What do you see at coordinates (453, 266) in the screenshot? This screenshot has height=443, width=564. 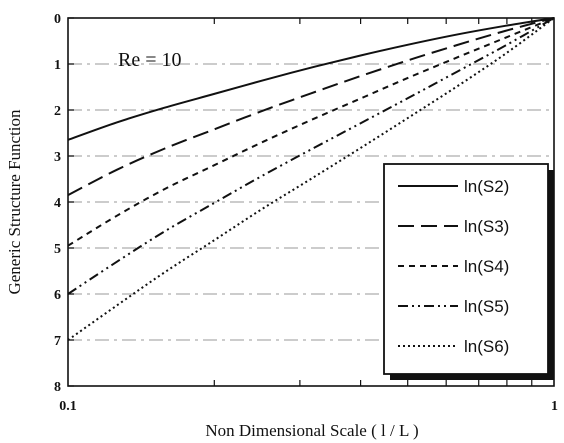 I see `legend-items: ln(S2) ln(S3) ln(S4) ln(S5) ln(S6)` at bounding box center [453, 266].